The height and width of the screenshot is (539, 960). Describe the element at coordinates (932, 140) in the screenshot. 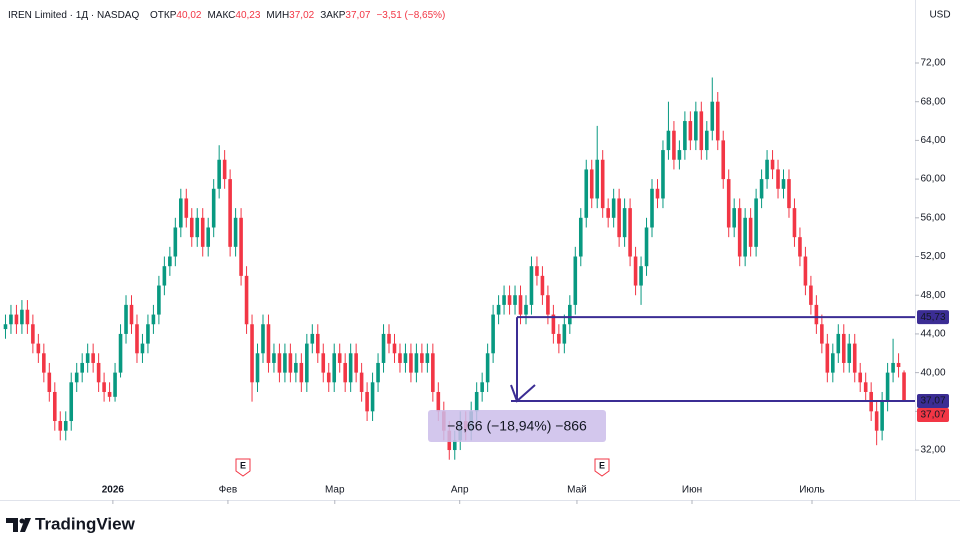

I see `y-tick-label: 64,00` at that location.